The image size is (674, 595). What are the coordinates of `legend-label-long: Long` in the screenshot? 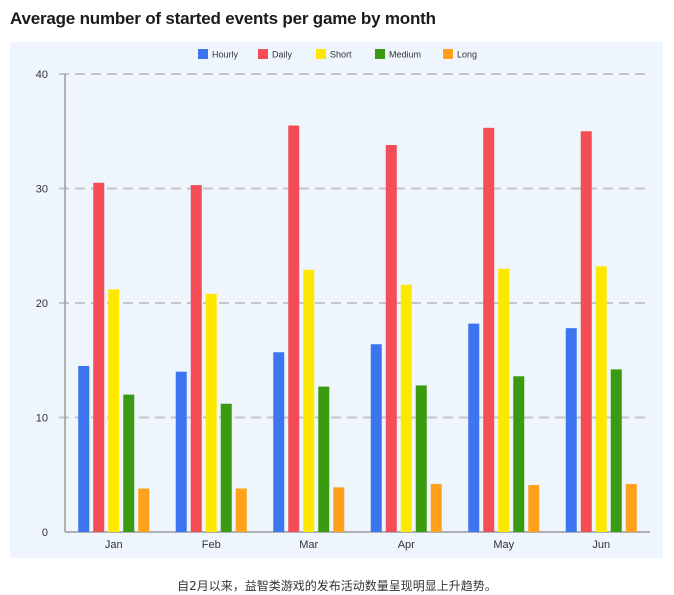 It's located at (467, 55).